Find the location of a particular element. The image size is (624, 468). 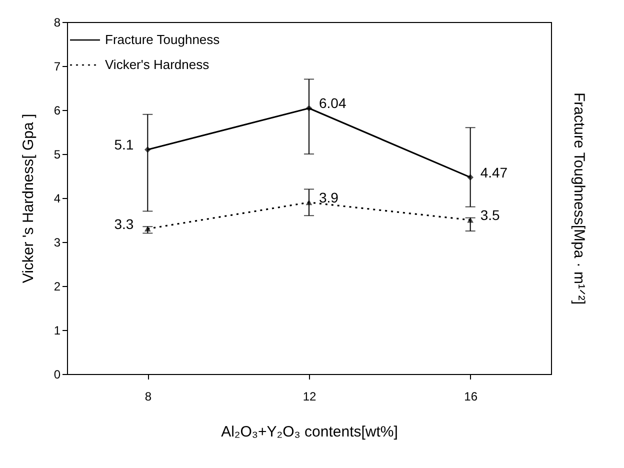

y-tick-label: 0 is located at coordinates (57, 375).